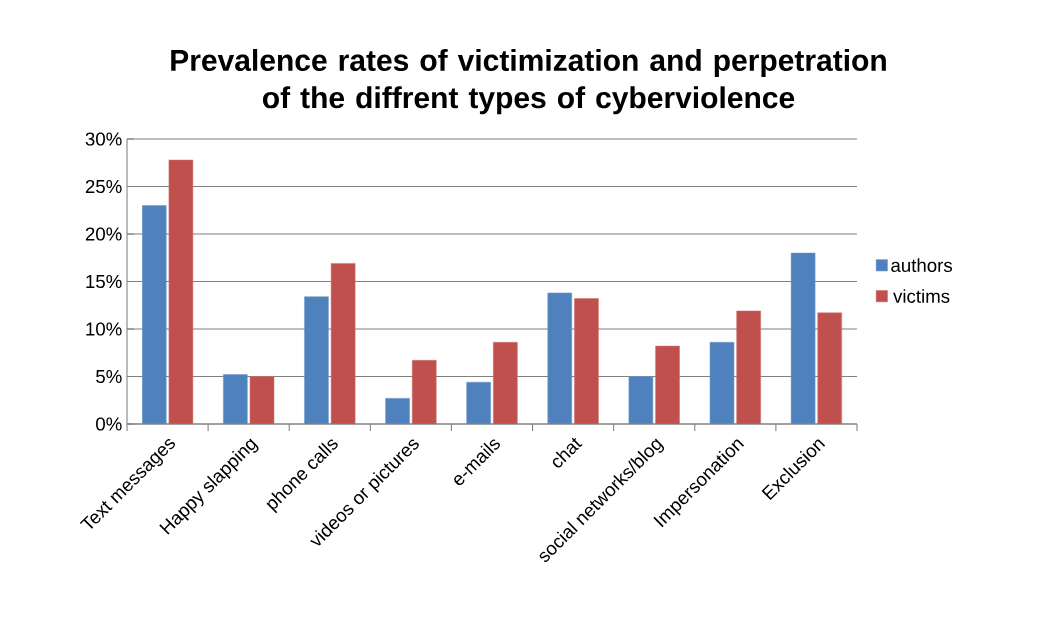  What do you see at coordinates (528, 81) in the screenshot?
I see `chart-title: Prevalence rates of victimization and perpetration of the diffrent types of cyberviolence` at bounding box center [528, 81].